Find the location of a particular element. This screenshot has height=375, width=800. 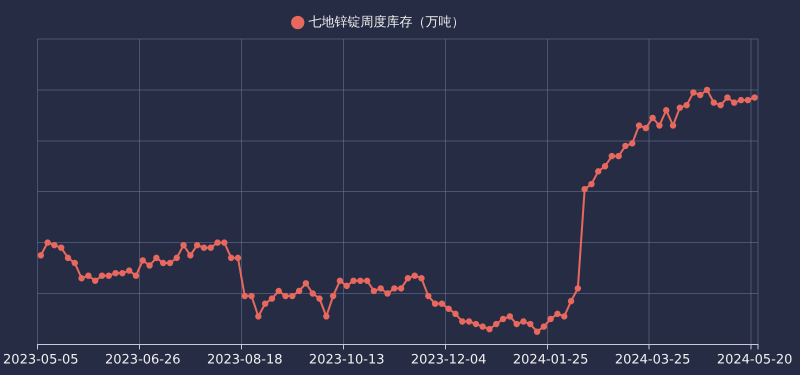

x-tick-label: 2023-12-04 is located at coordinates (448, 360).